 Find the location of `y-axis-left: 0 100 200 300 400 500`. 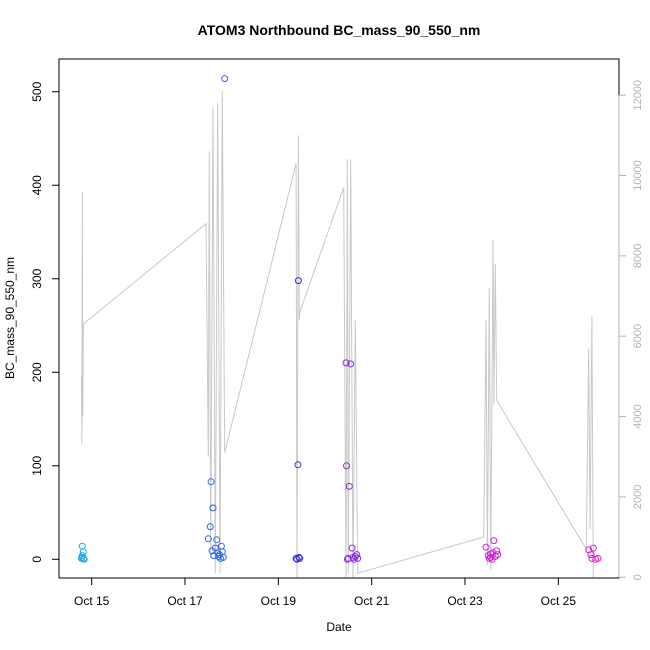

y-axis-left: 0 100 200 300 400 500 is located at coordinates (45, 322).